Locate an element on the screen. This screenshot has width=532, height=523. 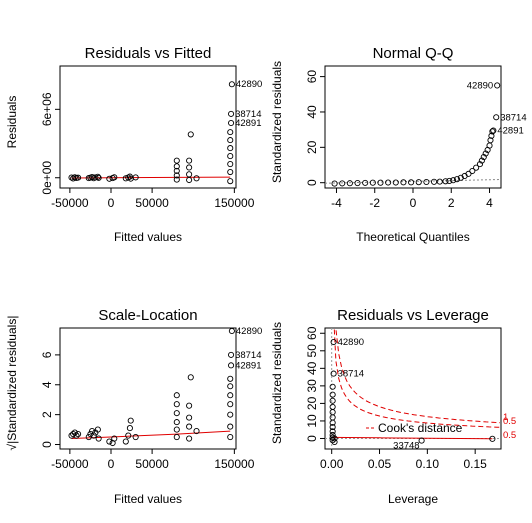
panel-1-frame is located at coordinates (148, 127).